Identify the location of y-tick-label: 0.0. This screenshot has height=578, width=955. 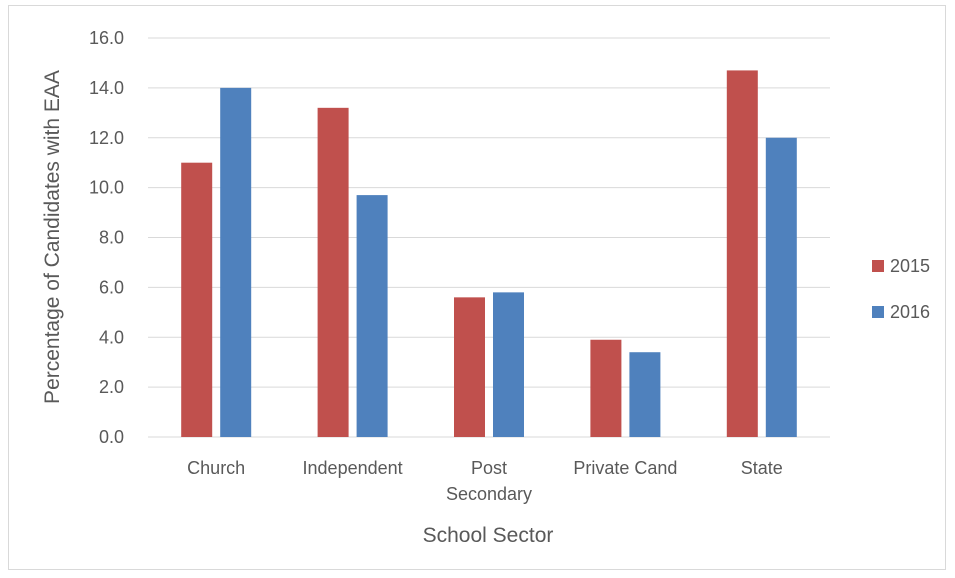
(111, 437).